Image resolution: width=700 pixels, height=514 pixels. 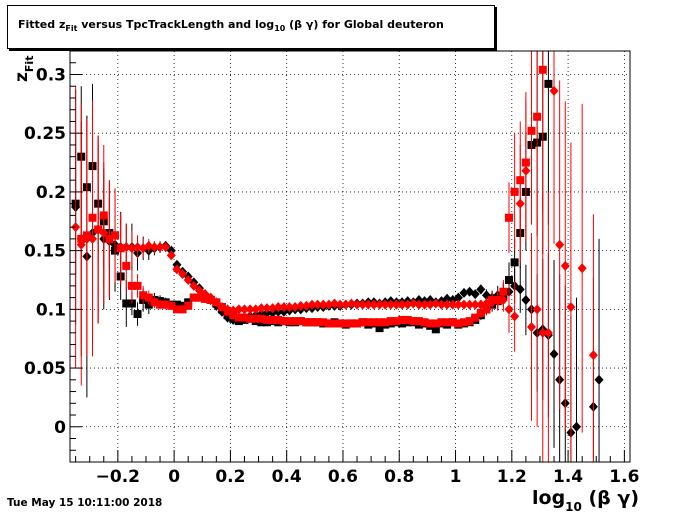 What do you see at coordinates (287, 477) in the screenshot?
I see `x-tick-label: 0.4` at bounding box center [287, 477].